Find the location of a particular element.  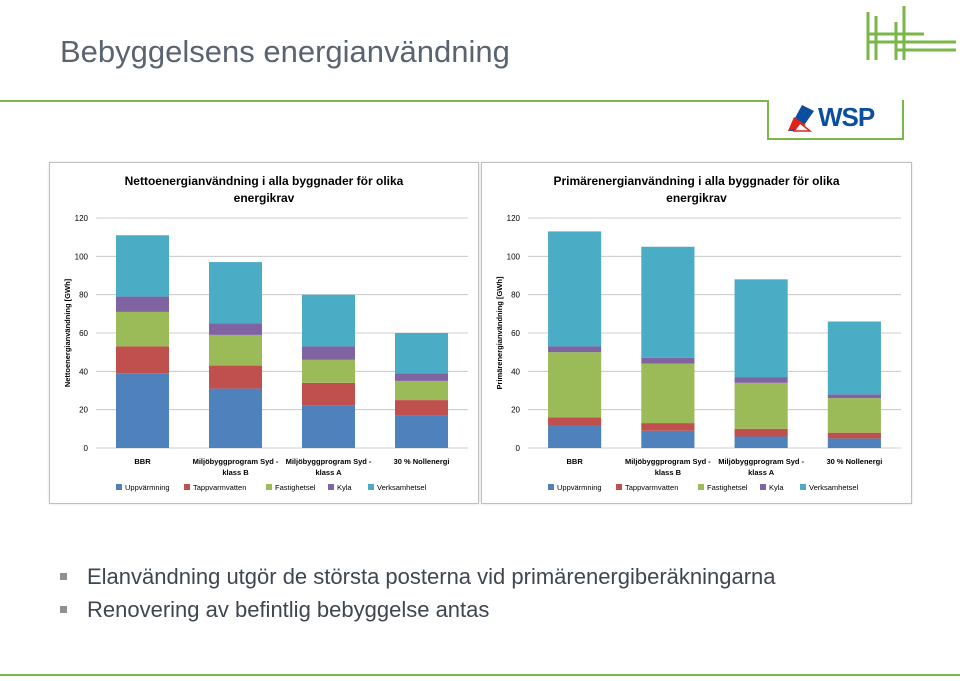

chart-title: energikrav is located at coordinates (264, 198).